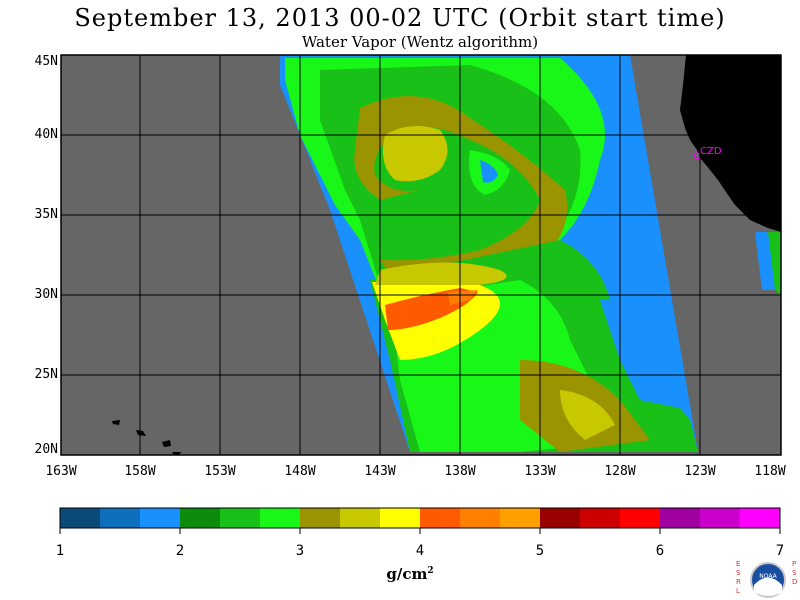  I want to click on swath-orange-tip, so click(463, 297).